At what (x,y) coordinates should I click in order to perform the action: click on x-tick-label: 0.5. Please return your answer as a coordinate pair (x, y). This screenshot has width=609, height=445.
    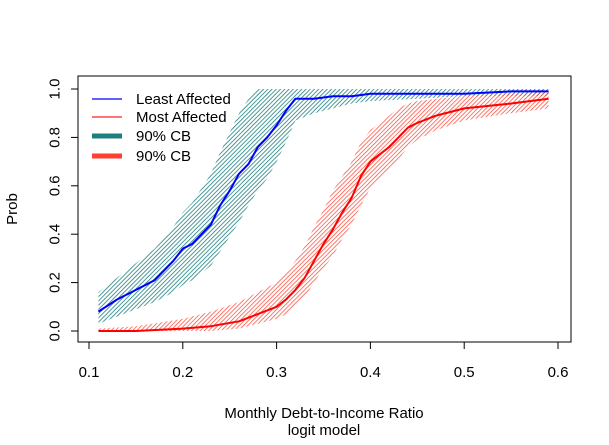
    Looking at the image, I should click on (464, 372).